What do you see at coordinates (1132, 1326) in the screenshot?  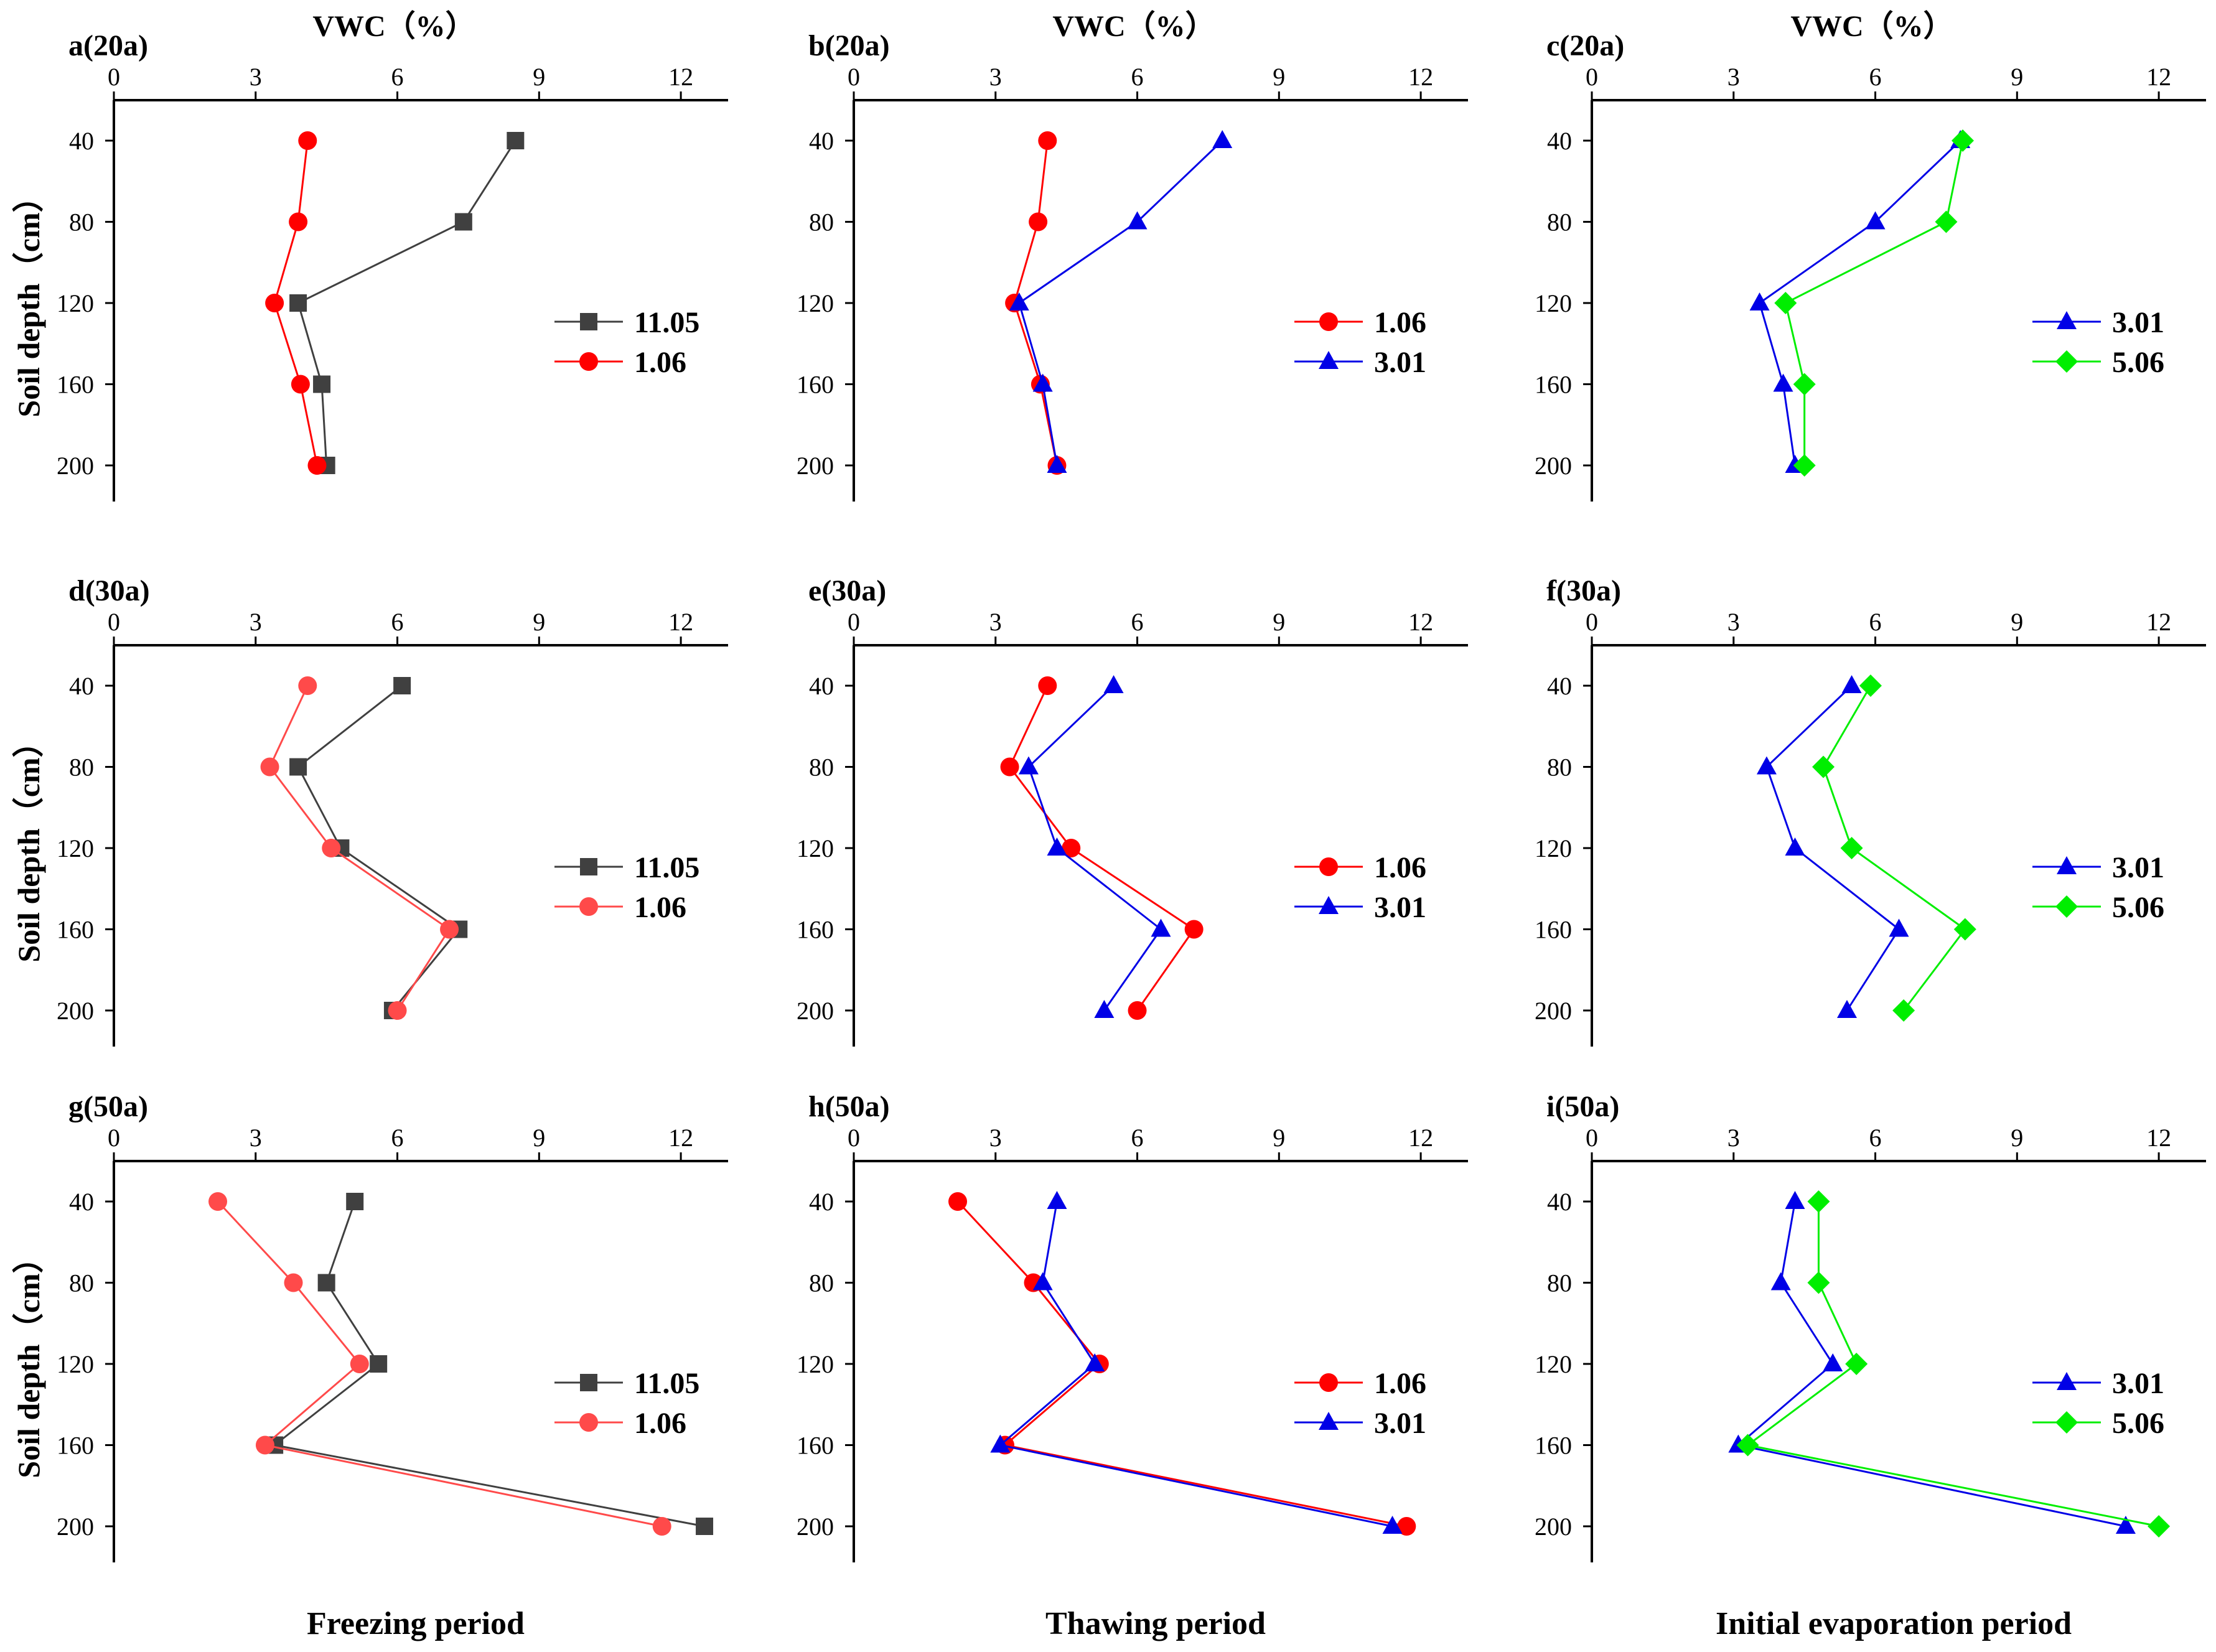 I see `panel-h50a: 0 3 6 9 12 40 80 120 160 200 h(50a) 1.06 3.01` at bounding box center [1132, 1326].